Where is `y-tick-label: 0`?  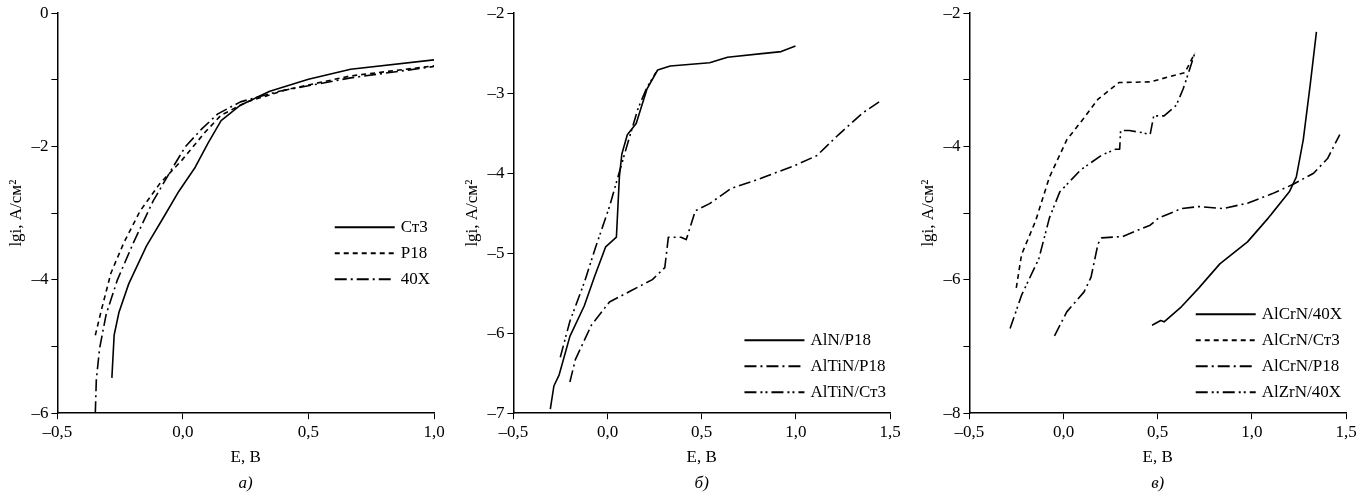 y-tick-label: 0 is located at coordinates (44, 12).